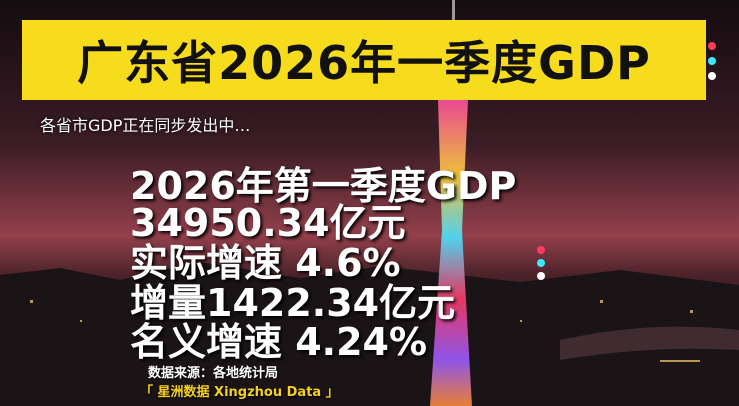 The height and width of the screenshot is (406, 739). I want to click on text-line: 增量1422.34亿元, so click(293, 303).